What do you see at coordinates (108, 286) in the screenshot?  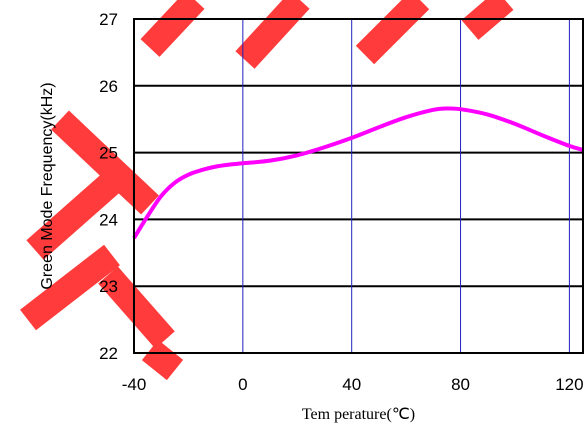 I see `y-tick-label: 23` at bounding box center [108, 286].